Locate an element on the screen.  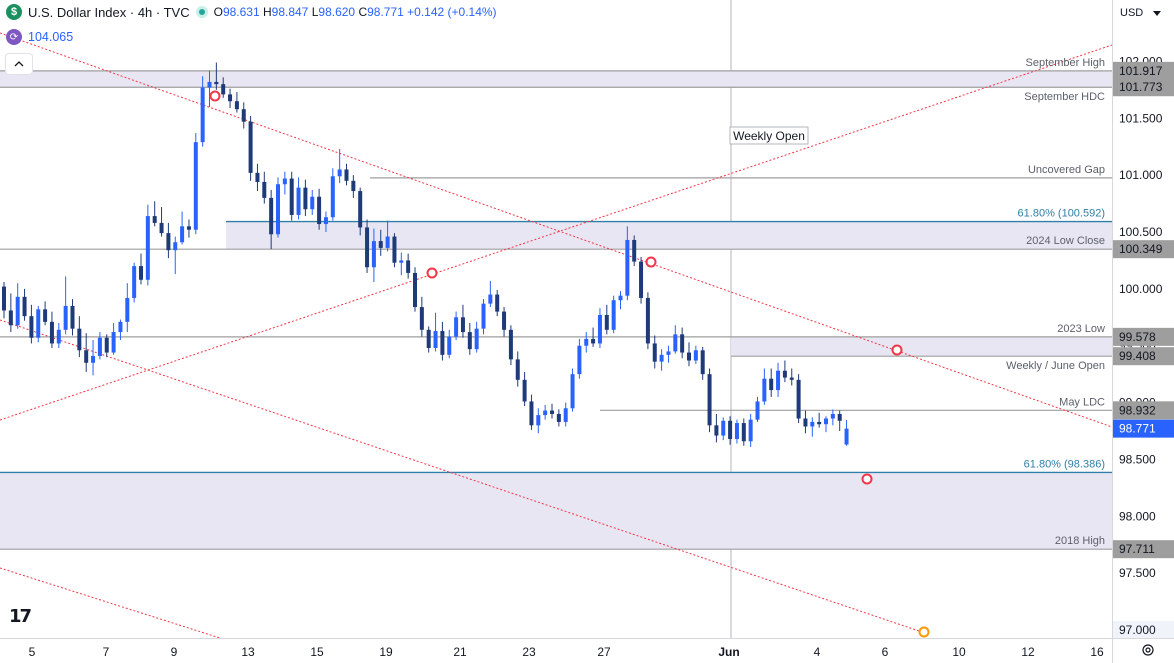
low-value: 98.620 is located at coordinates (337, 12).